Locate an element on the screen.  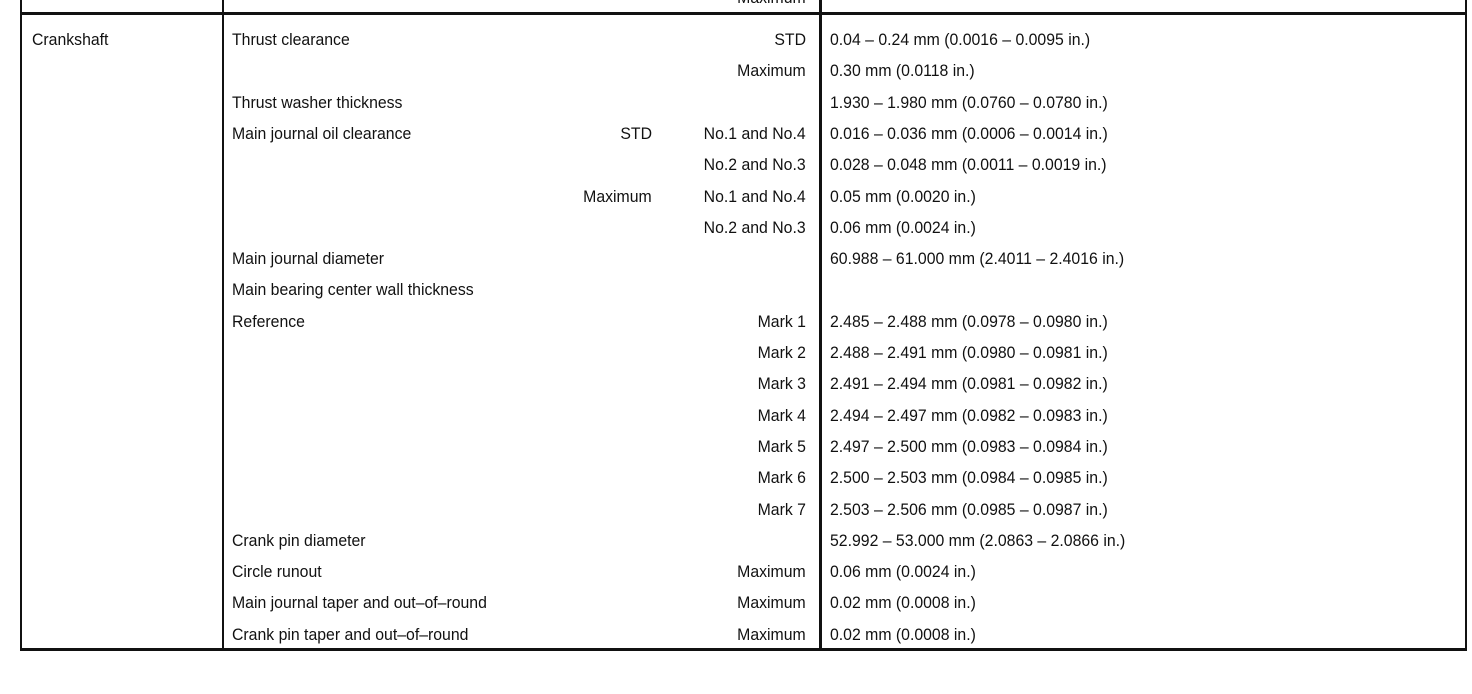
spec-label: Crank pin taper and out–of–round is located at coordinates (350, 634).